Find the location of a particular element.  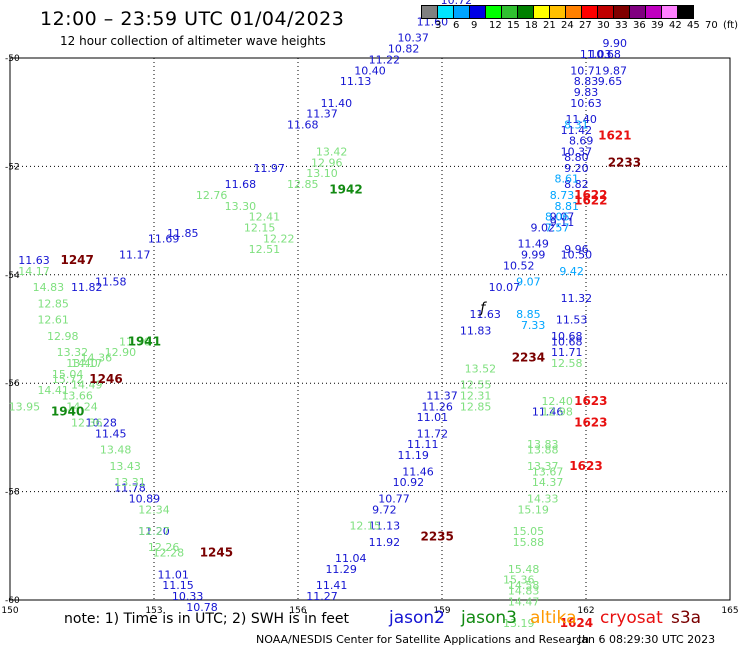

wave-height-value: 8.80 is located at coordinates (576, 157).